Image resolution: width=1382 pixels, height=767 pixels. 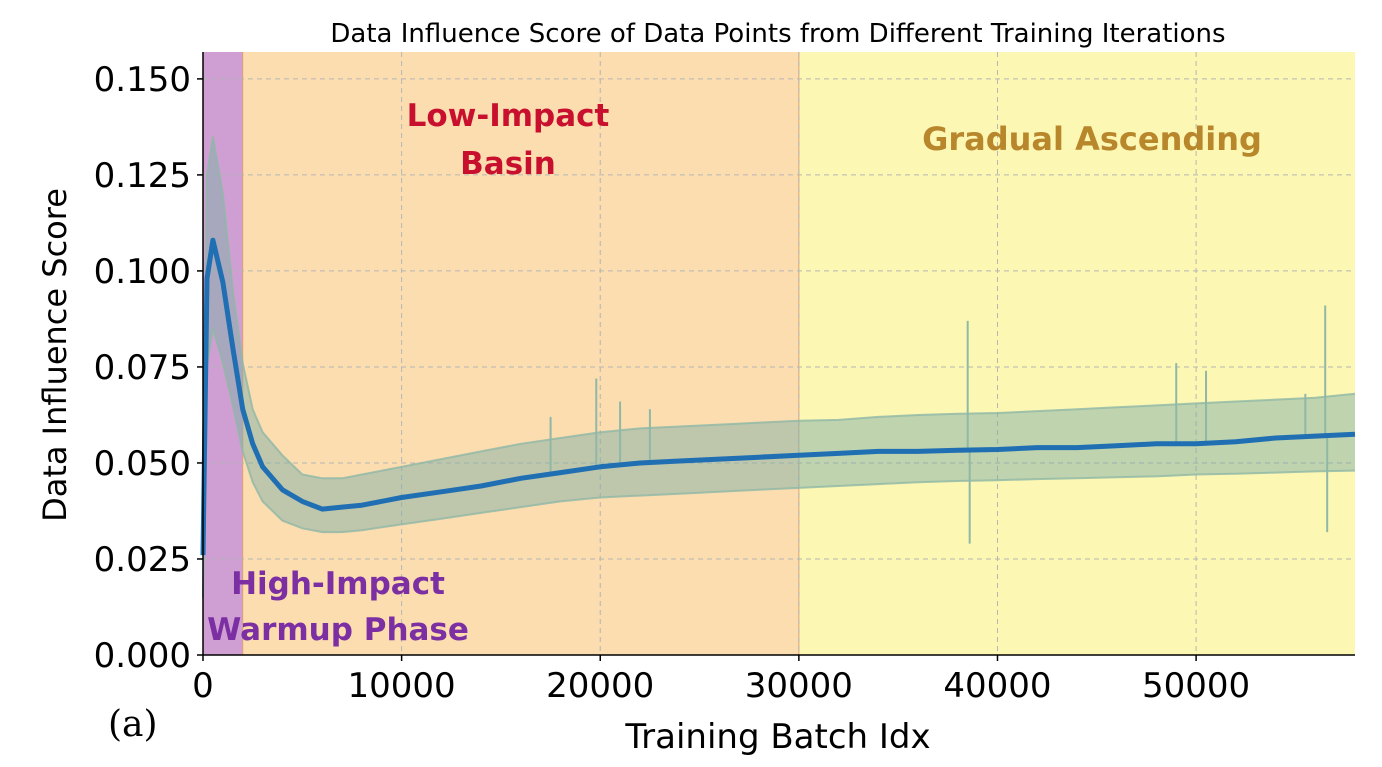 I want to click on y-tick-label: 0.125, so click(x=142, y=176).